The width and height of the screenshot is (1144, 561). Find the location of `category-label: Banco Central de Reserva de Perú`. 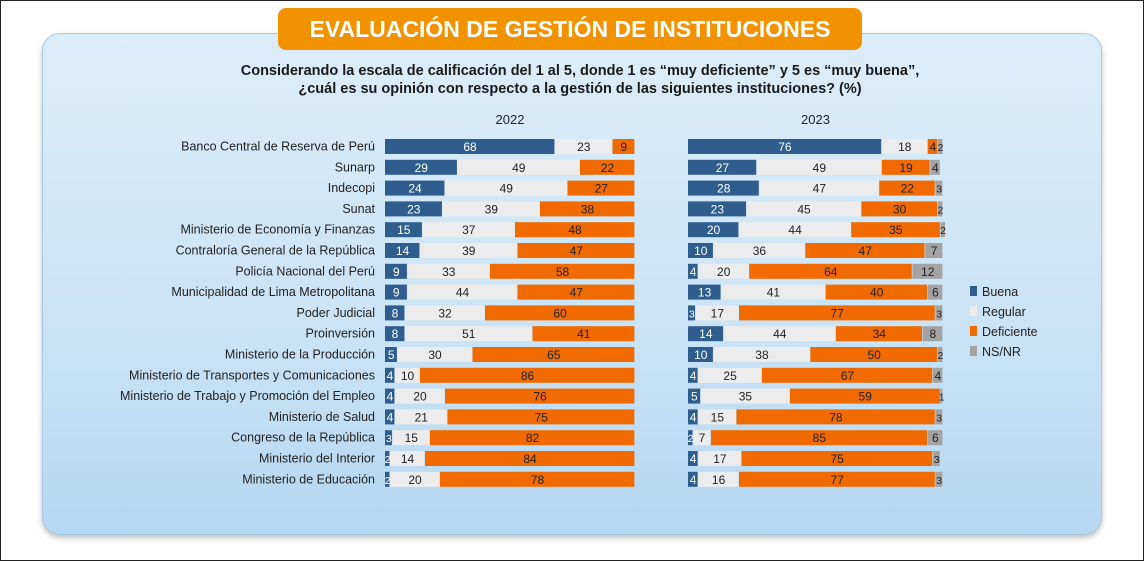

category-label: Banco Central de Reserva de Perú is located at coordinates (278, 147).